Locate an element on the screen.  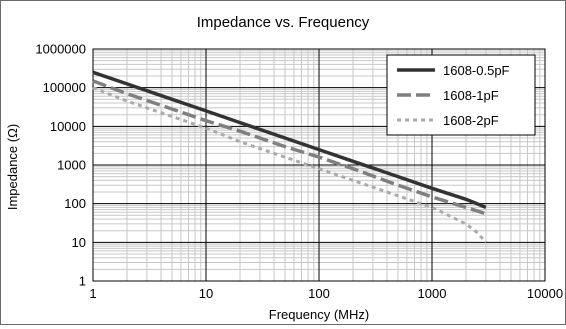
legend-label: 1608-1pF is located at coordinates (471, 95).